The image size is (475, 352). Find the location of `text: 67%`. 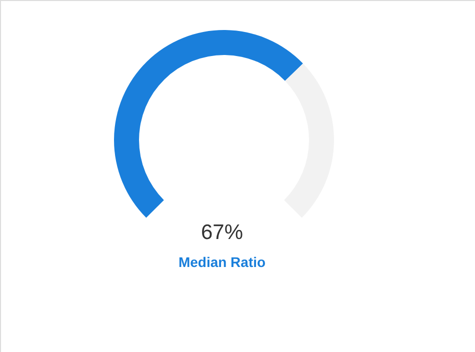

text: 67% is located at coordinates (222, 232).